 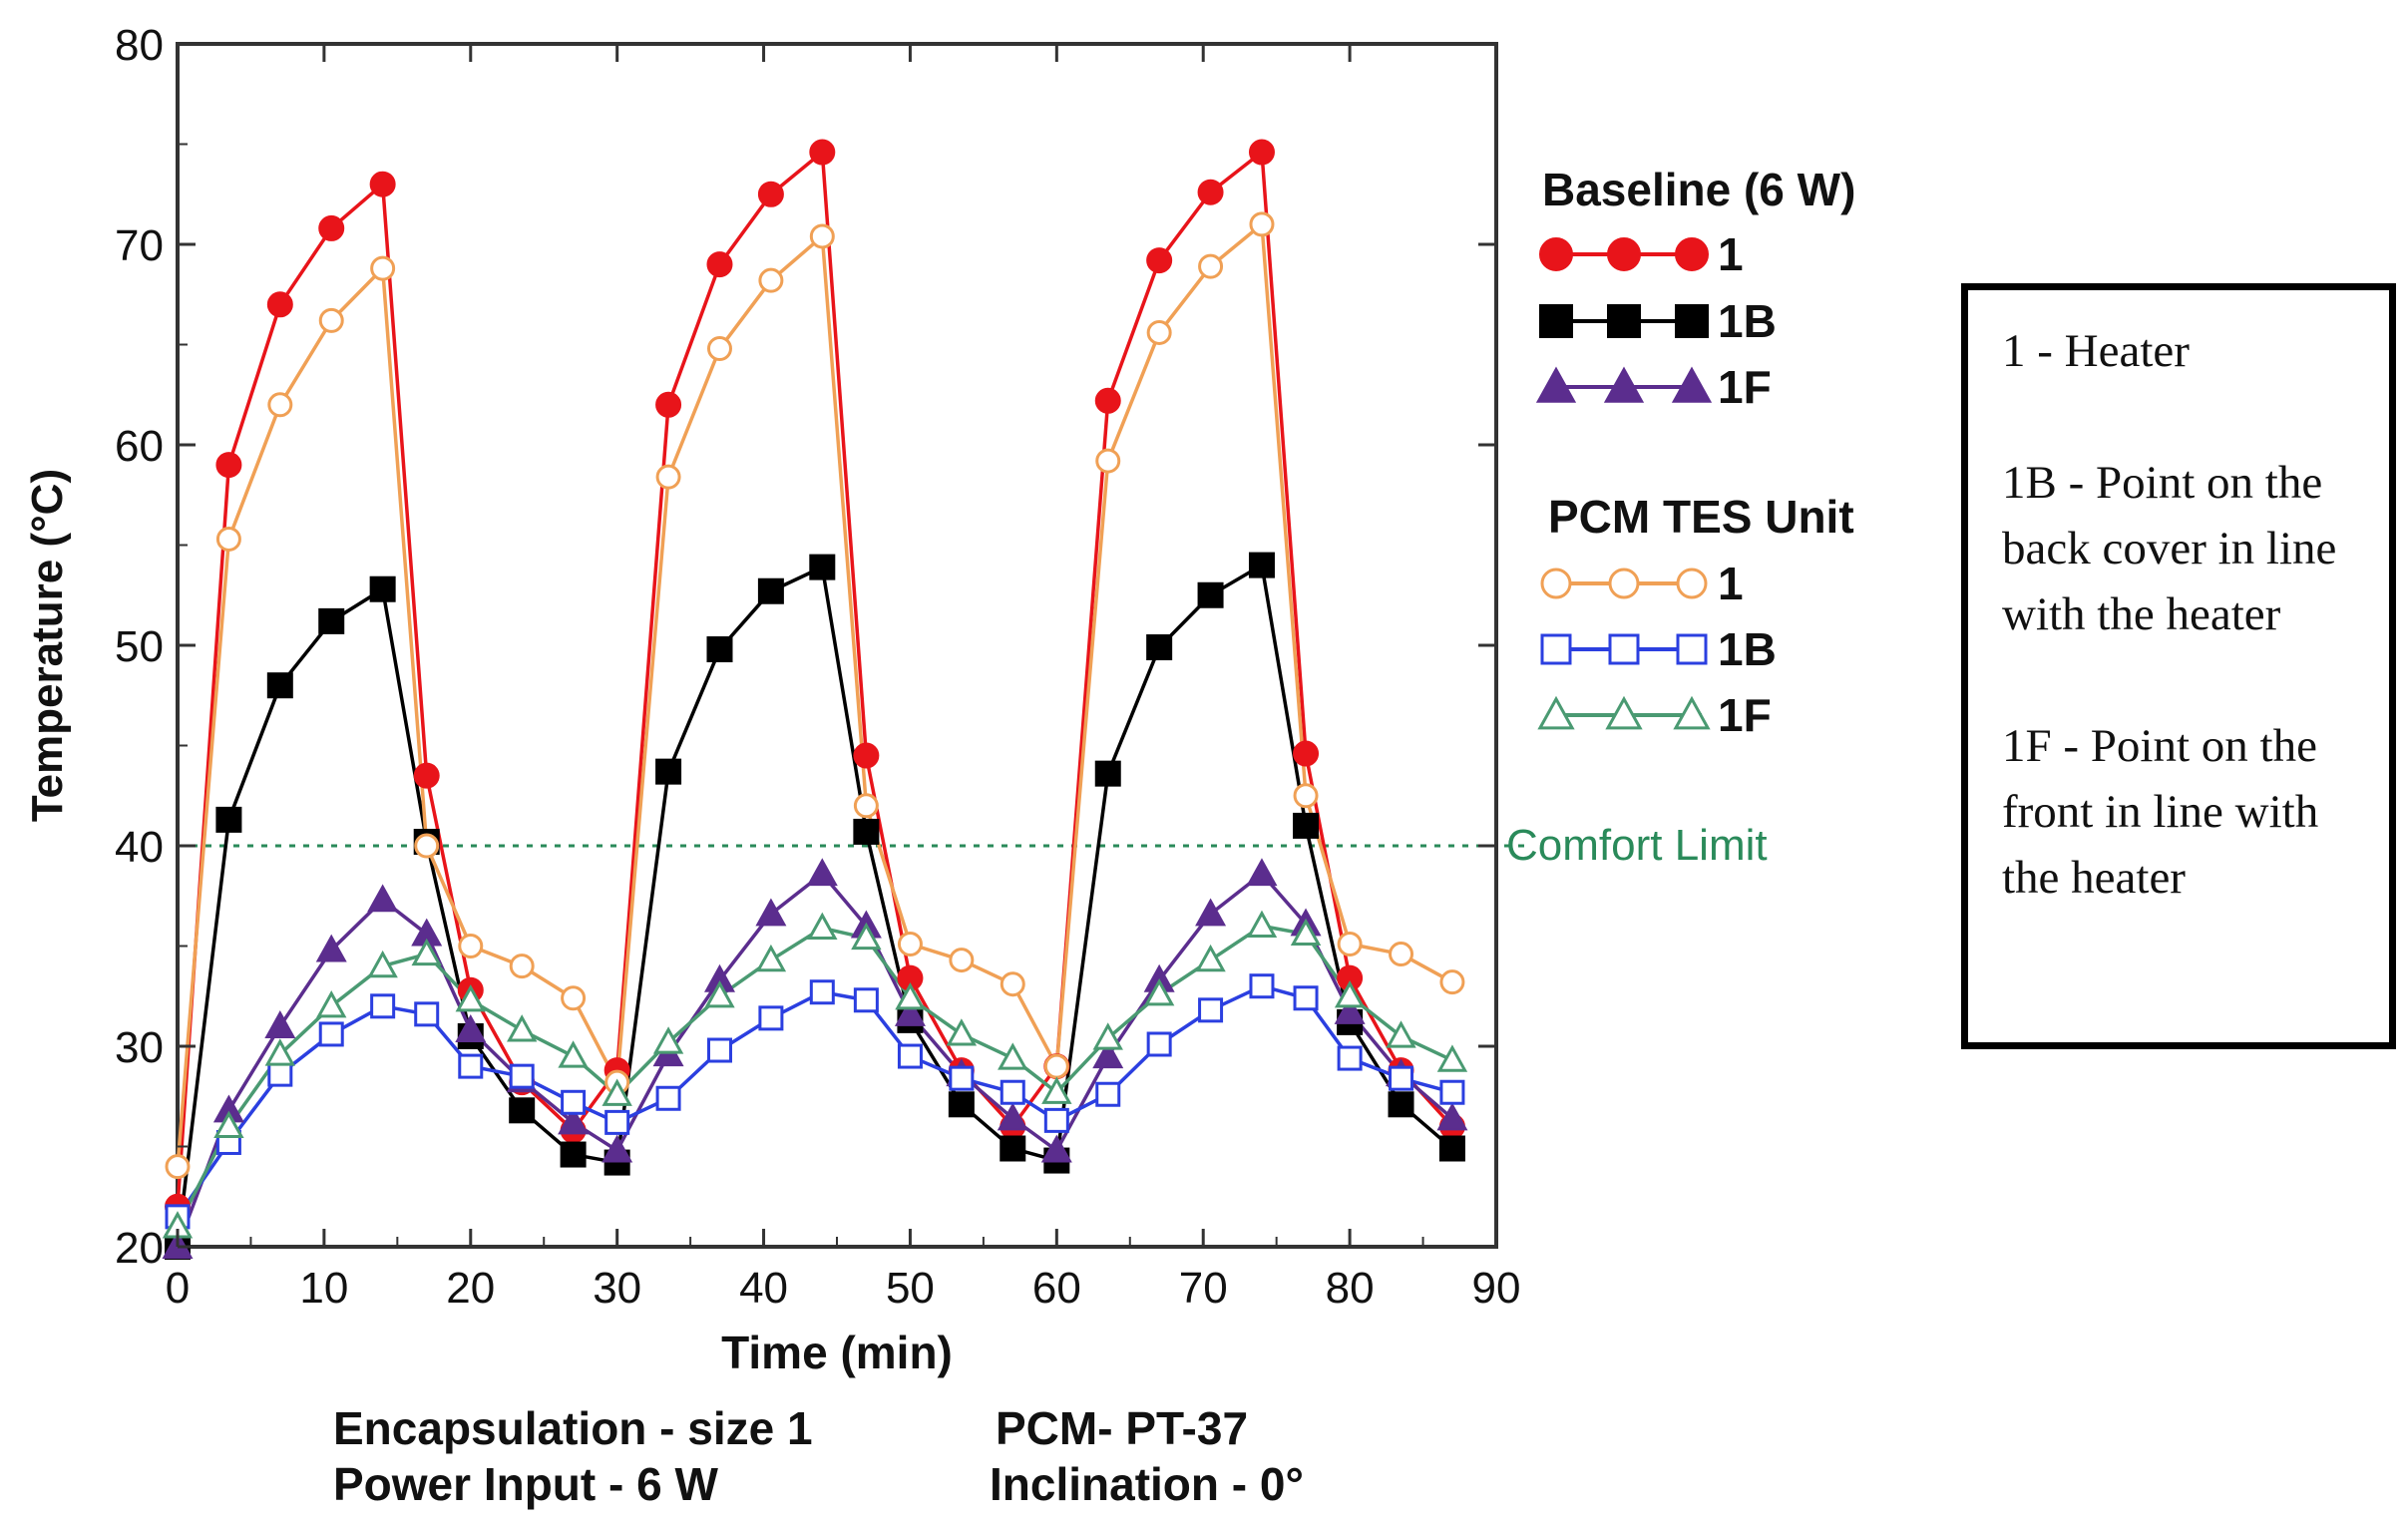 I want to click on legend-baseline-label-1: 1, so click(x=1731, y=254).